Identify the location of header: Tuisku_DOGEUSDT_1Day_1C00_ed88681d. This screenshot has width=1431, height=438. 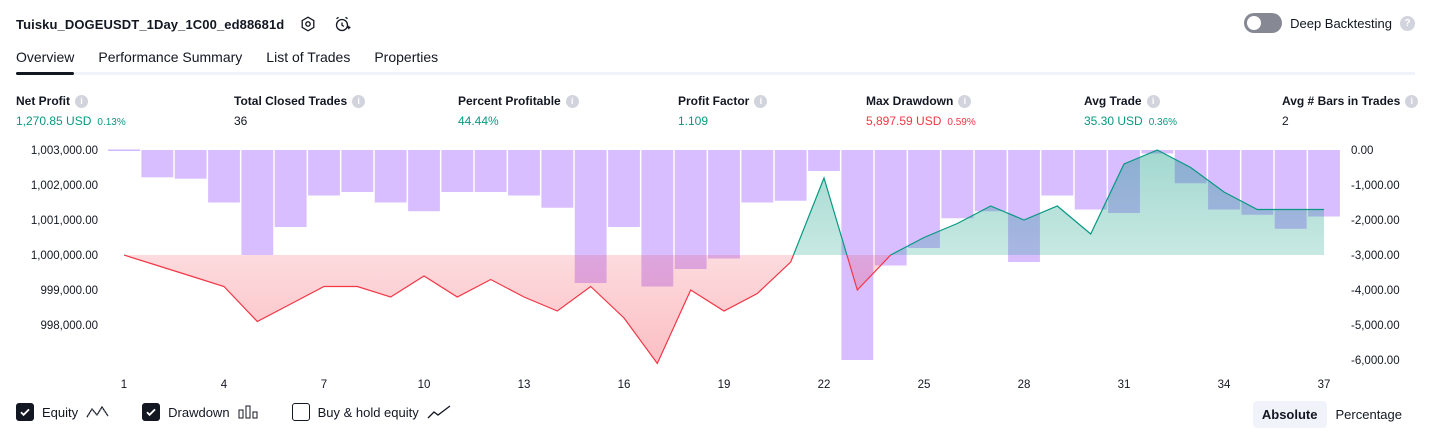
(184, 24).